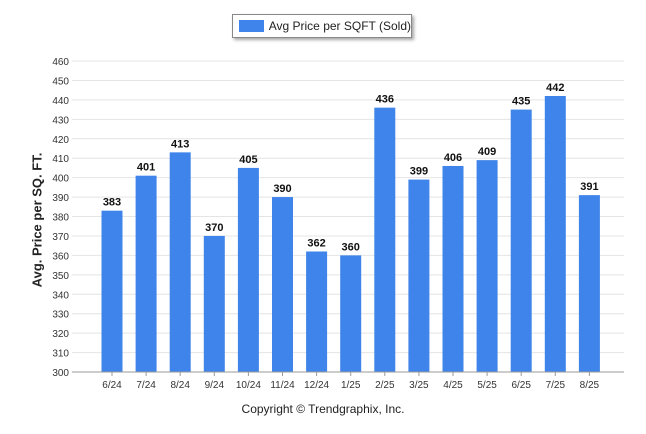 This screenshot has width=646, height=434. I want to click on y-tick-label: 360, so click(60, 256).